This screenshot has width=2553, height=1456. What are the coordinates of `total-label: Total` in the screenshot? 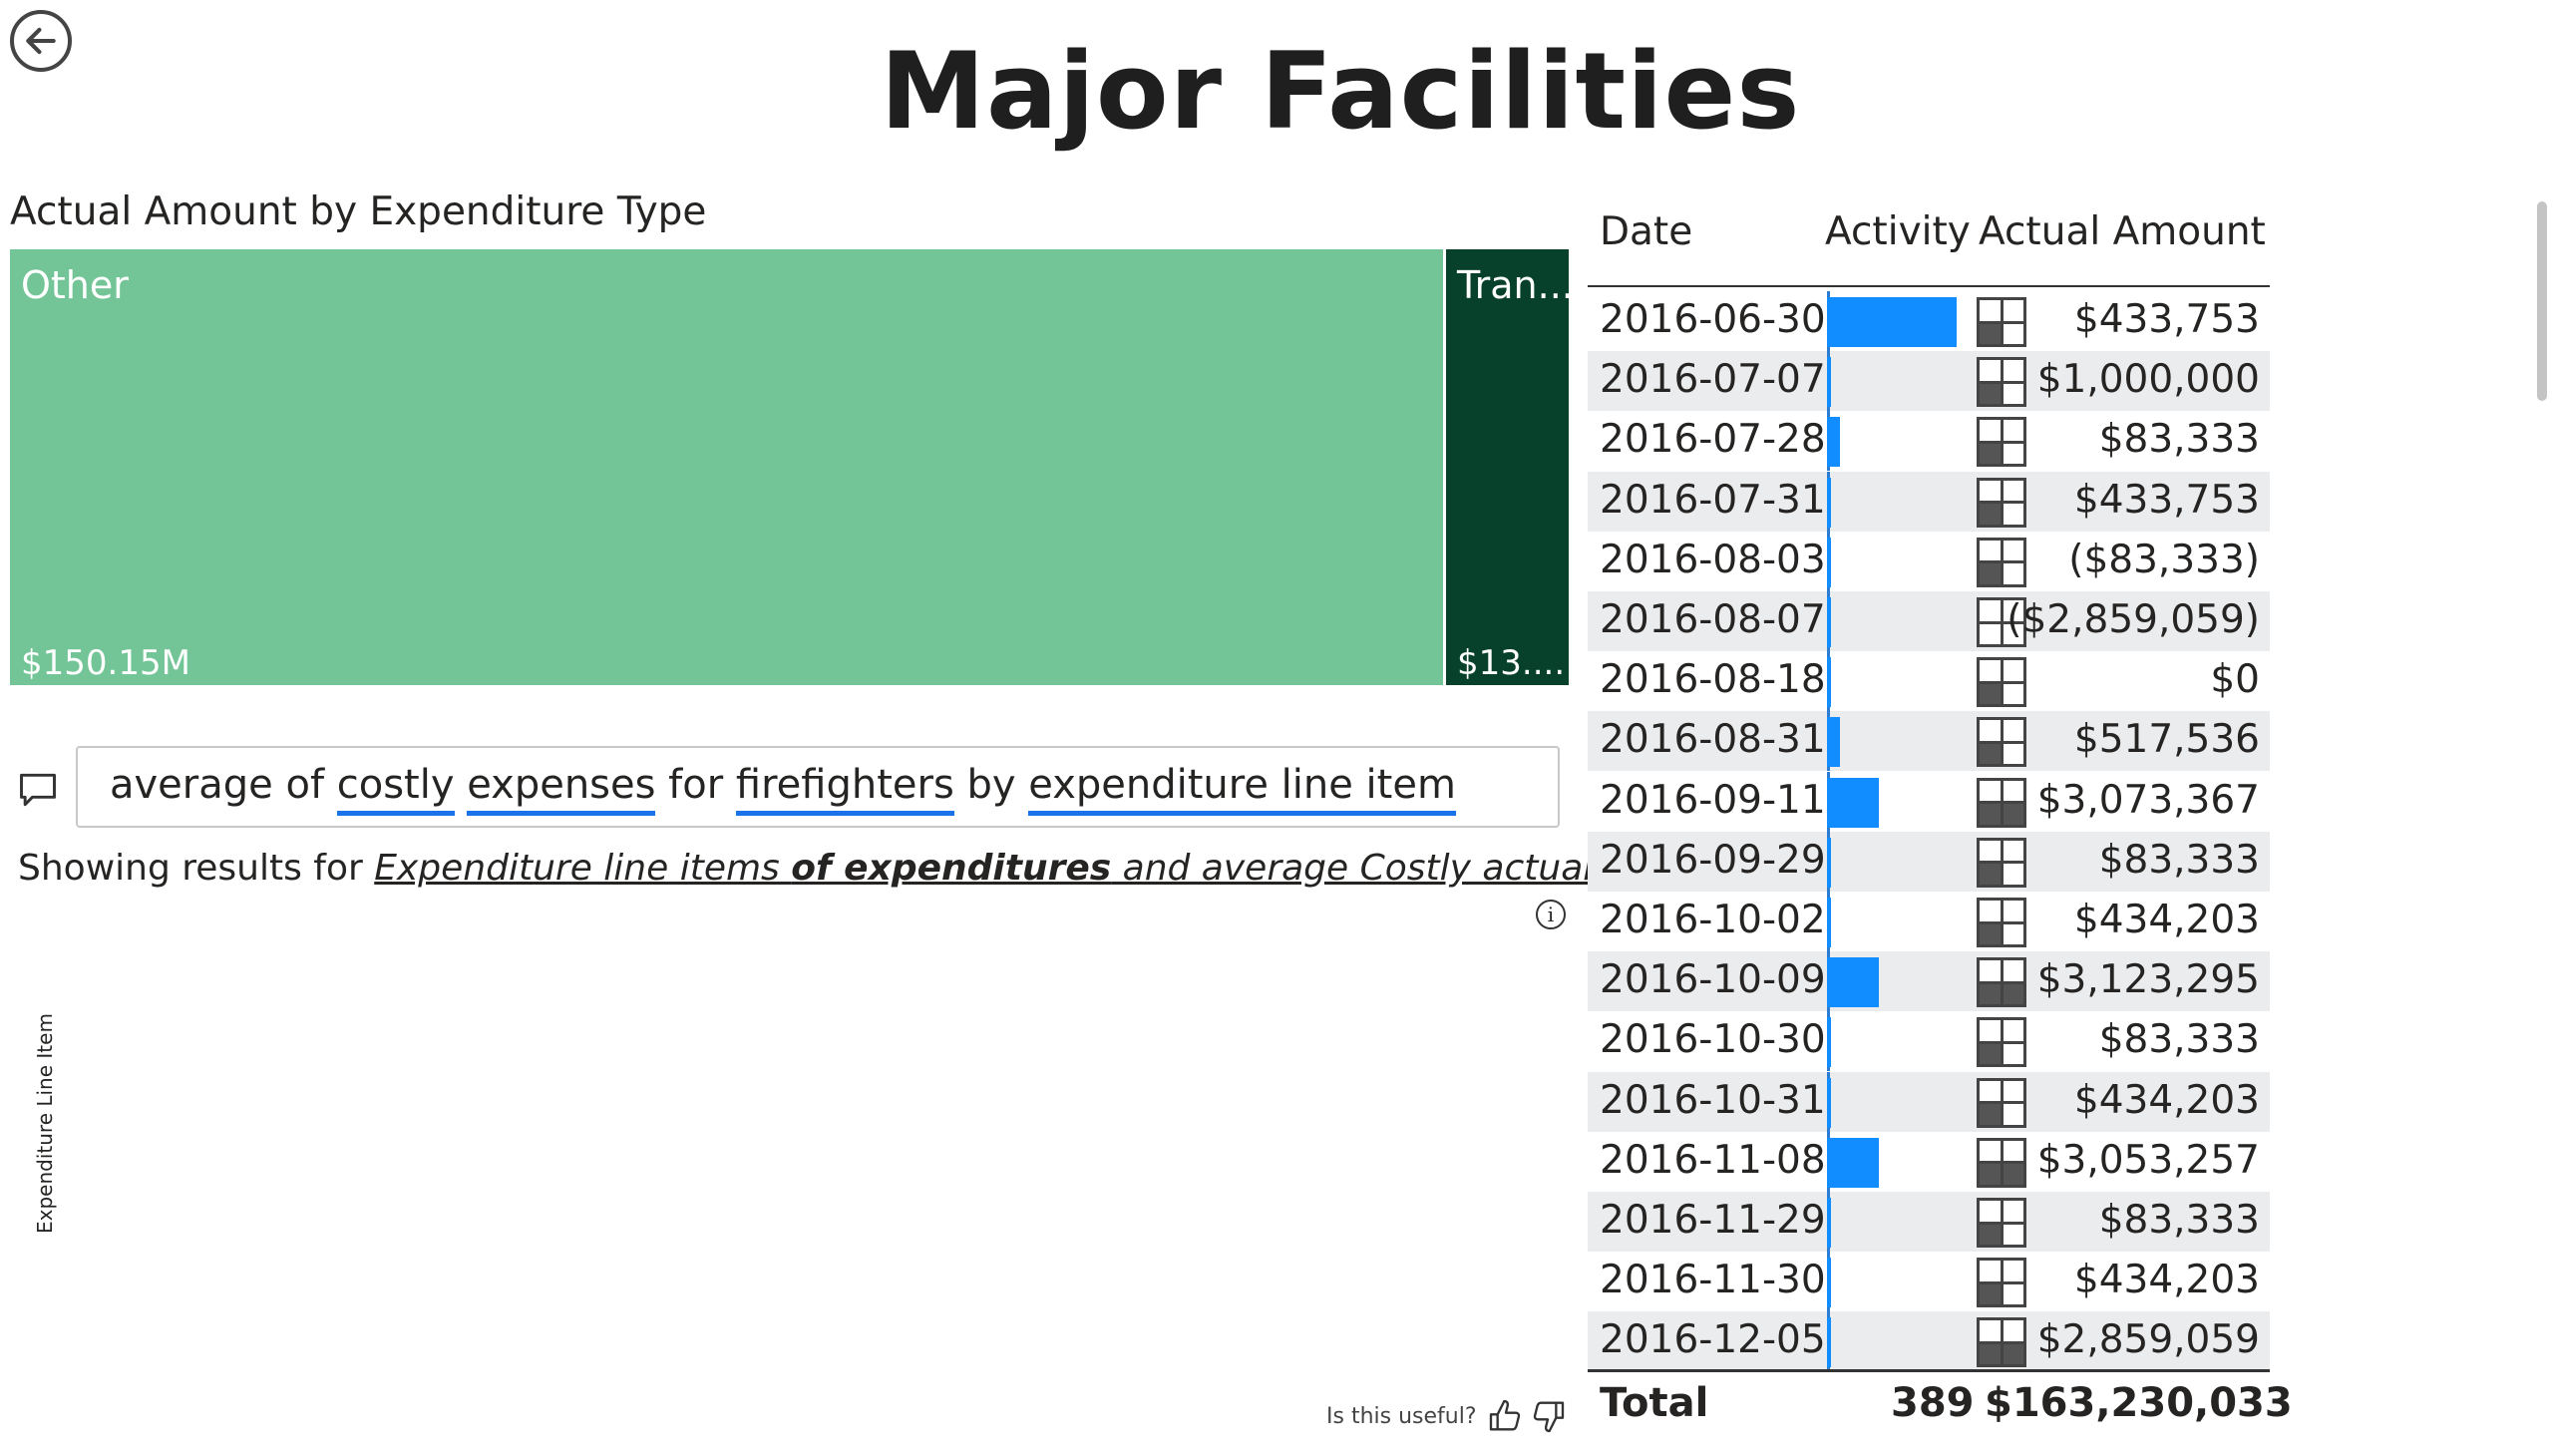 It's located at (1655, 1403).